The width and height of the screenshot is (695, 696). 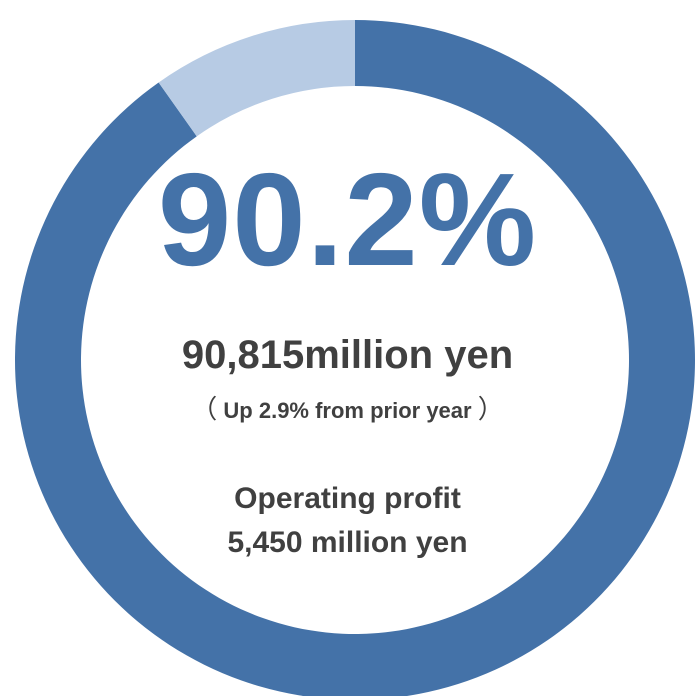 I want to click on change-text: Up 2.9% from prior year, so click(x=347, y=410).